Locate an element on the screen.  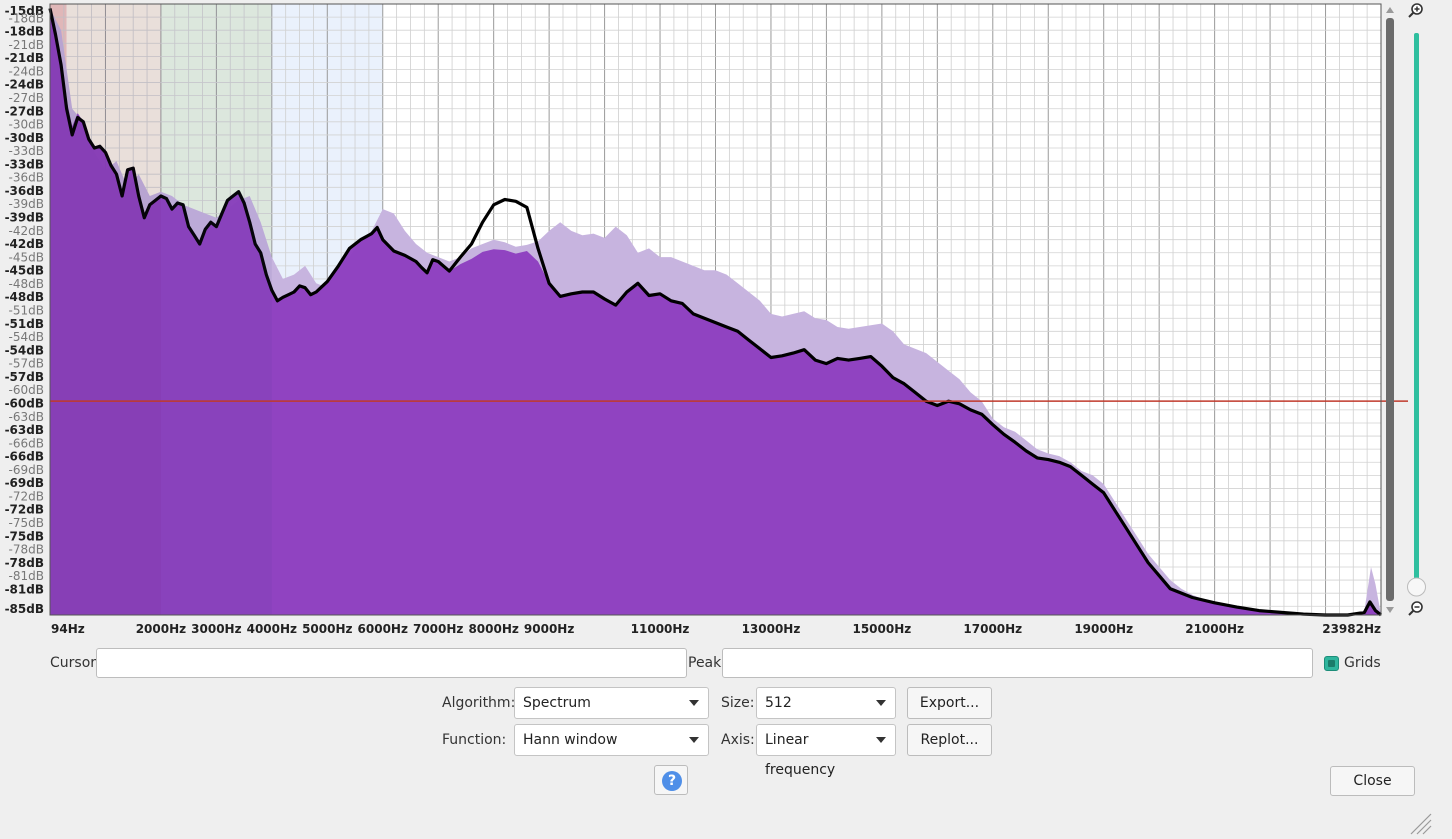
grids-checkbox is located at coordinates (1331, 663).